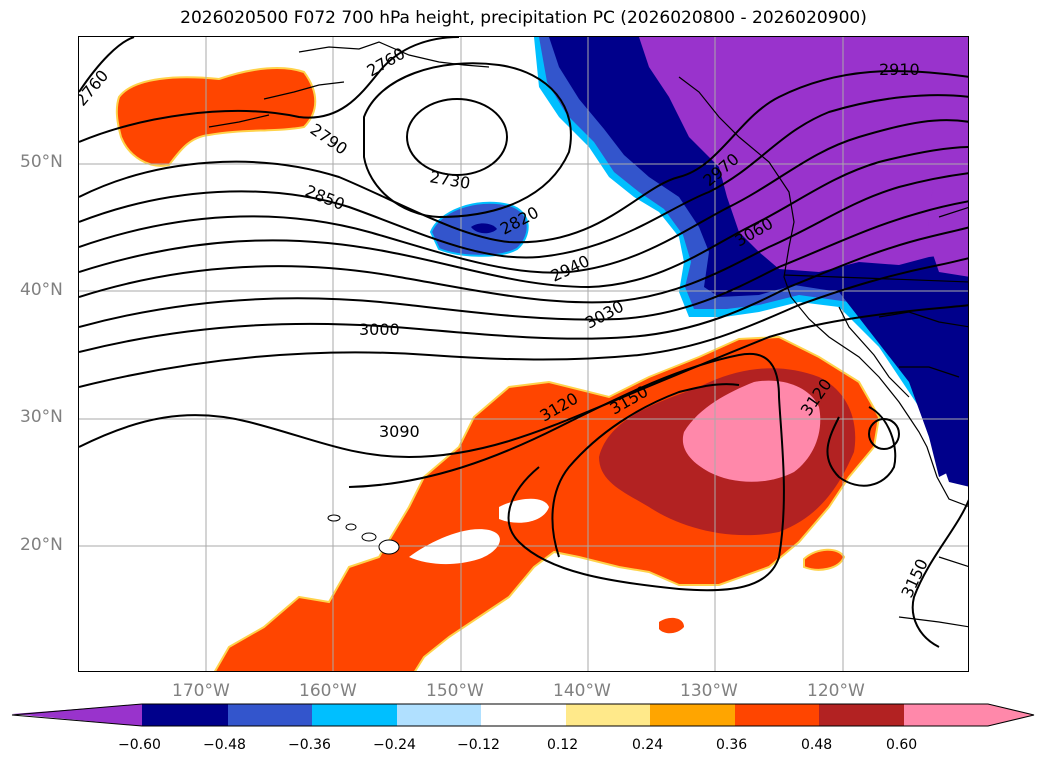 The width and height of the screenshot is (1047, 765). What do you see at coordinates (803, 154) in the screenshot?
I see `precip-negative-core` at bounding box center [803, 154].